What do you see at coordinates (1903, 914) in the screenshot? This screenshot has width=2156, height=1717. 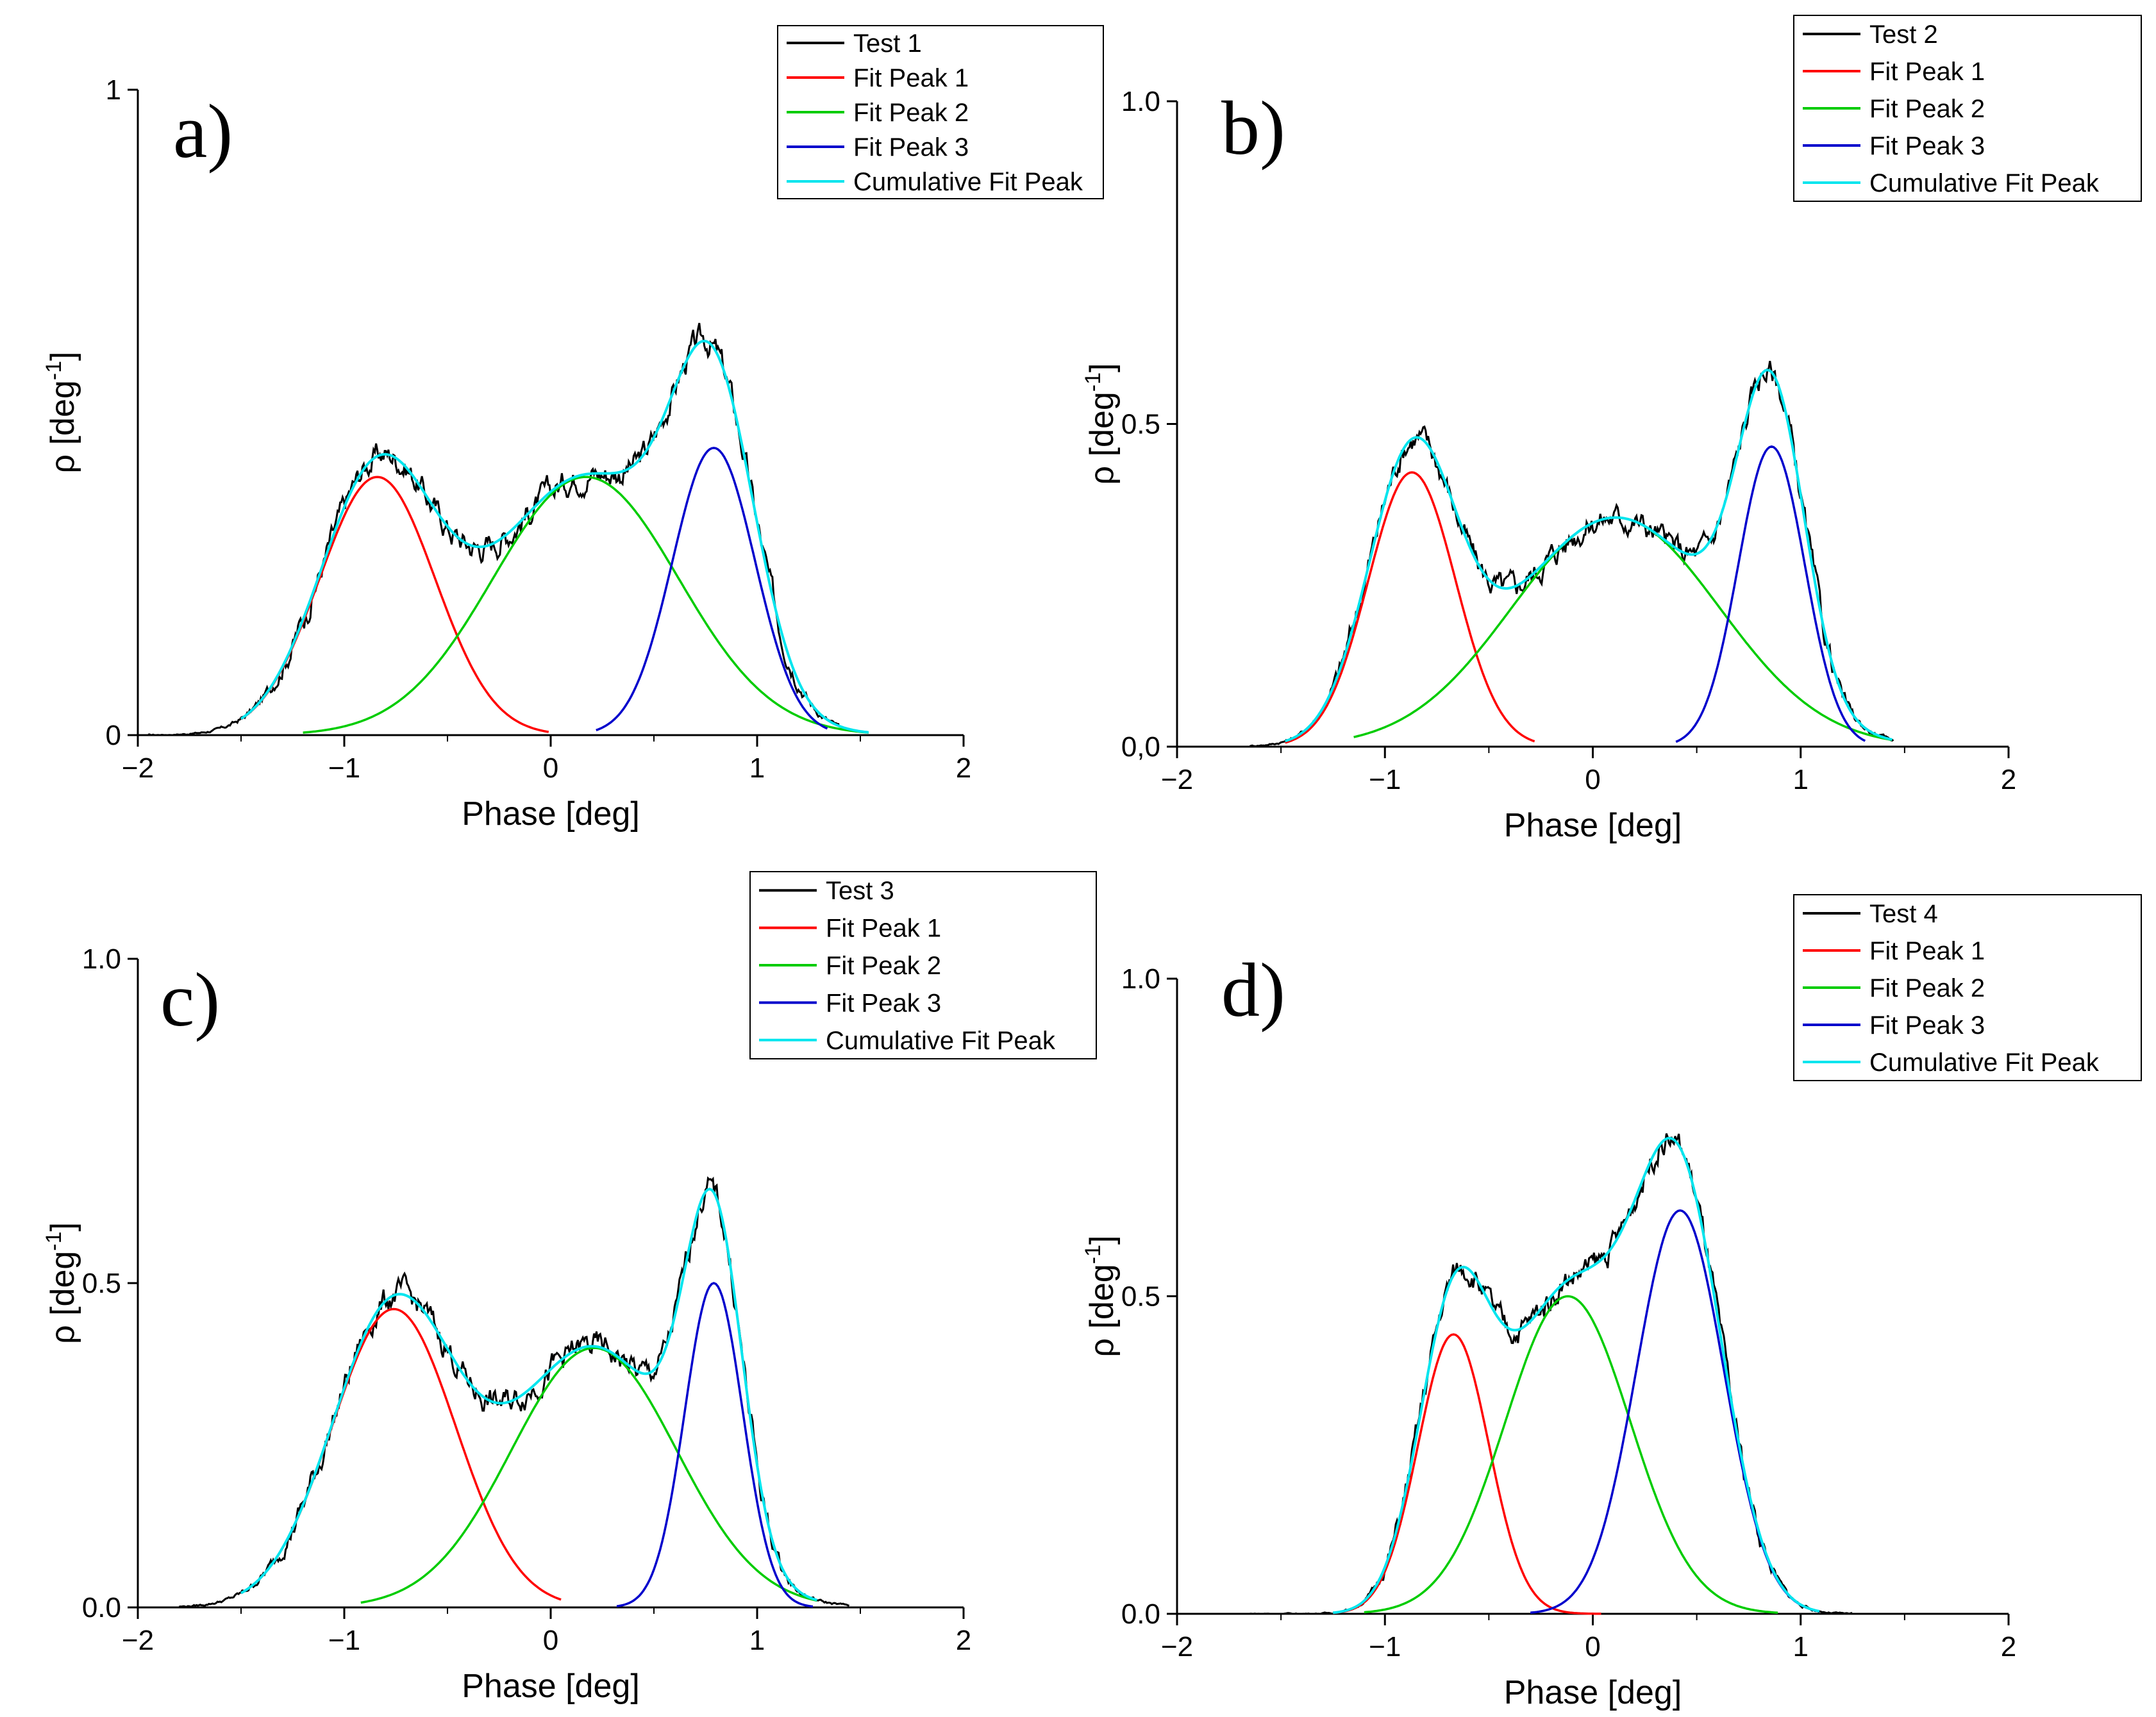 I see `legend-entry: Test 4` at bounding box center [1903, 914].